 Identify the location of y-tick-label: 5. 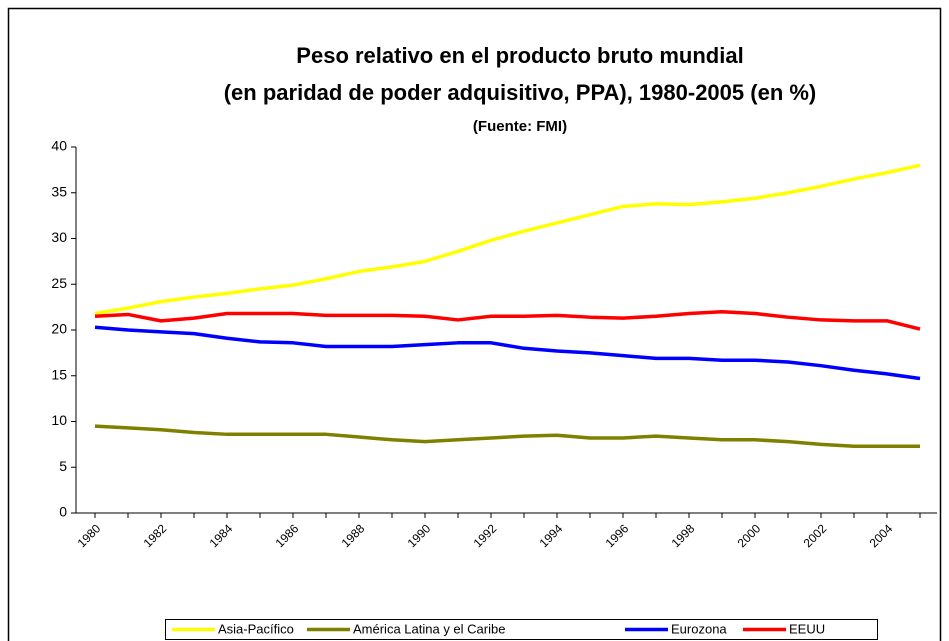
(63, 466).